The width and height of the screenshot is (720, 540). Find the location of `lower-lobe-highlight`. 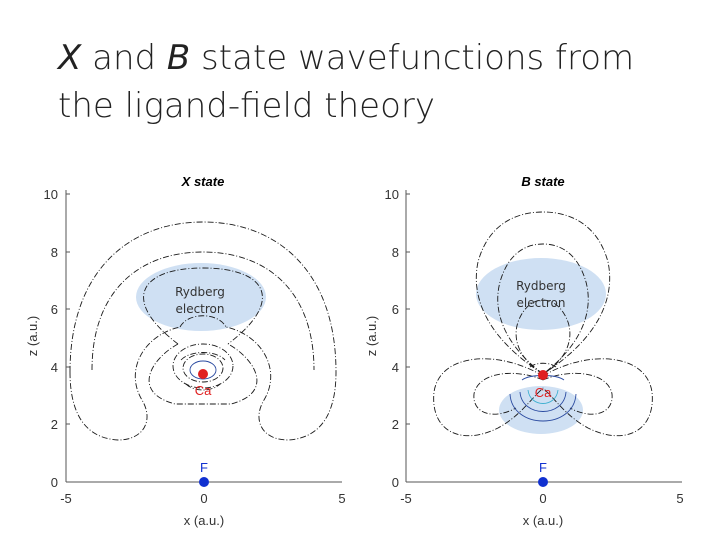

lower-lobe-highlight is located at coordinates (541, 410).